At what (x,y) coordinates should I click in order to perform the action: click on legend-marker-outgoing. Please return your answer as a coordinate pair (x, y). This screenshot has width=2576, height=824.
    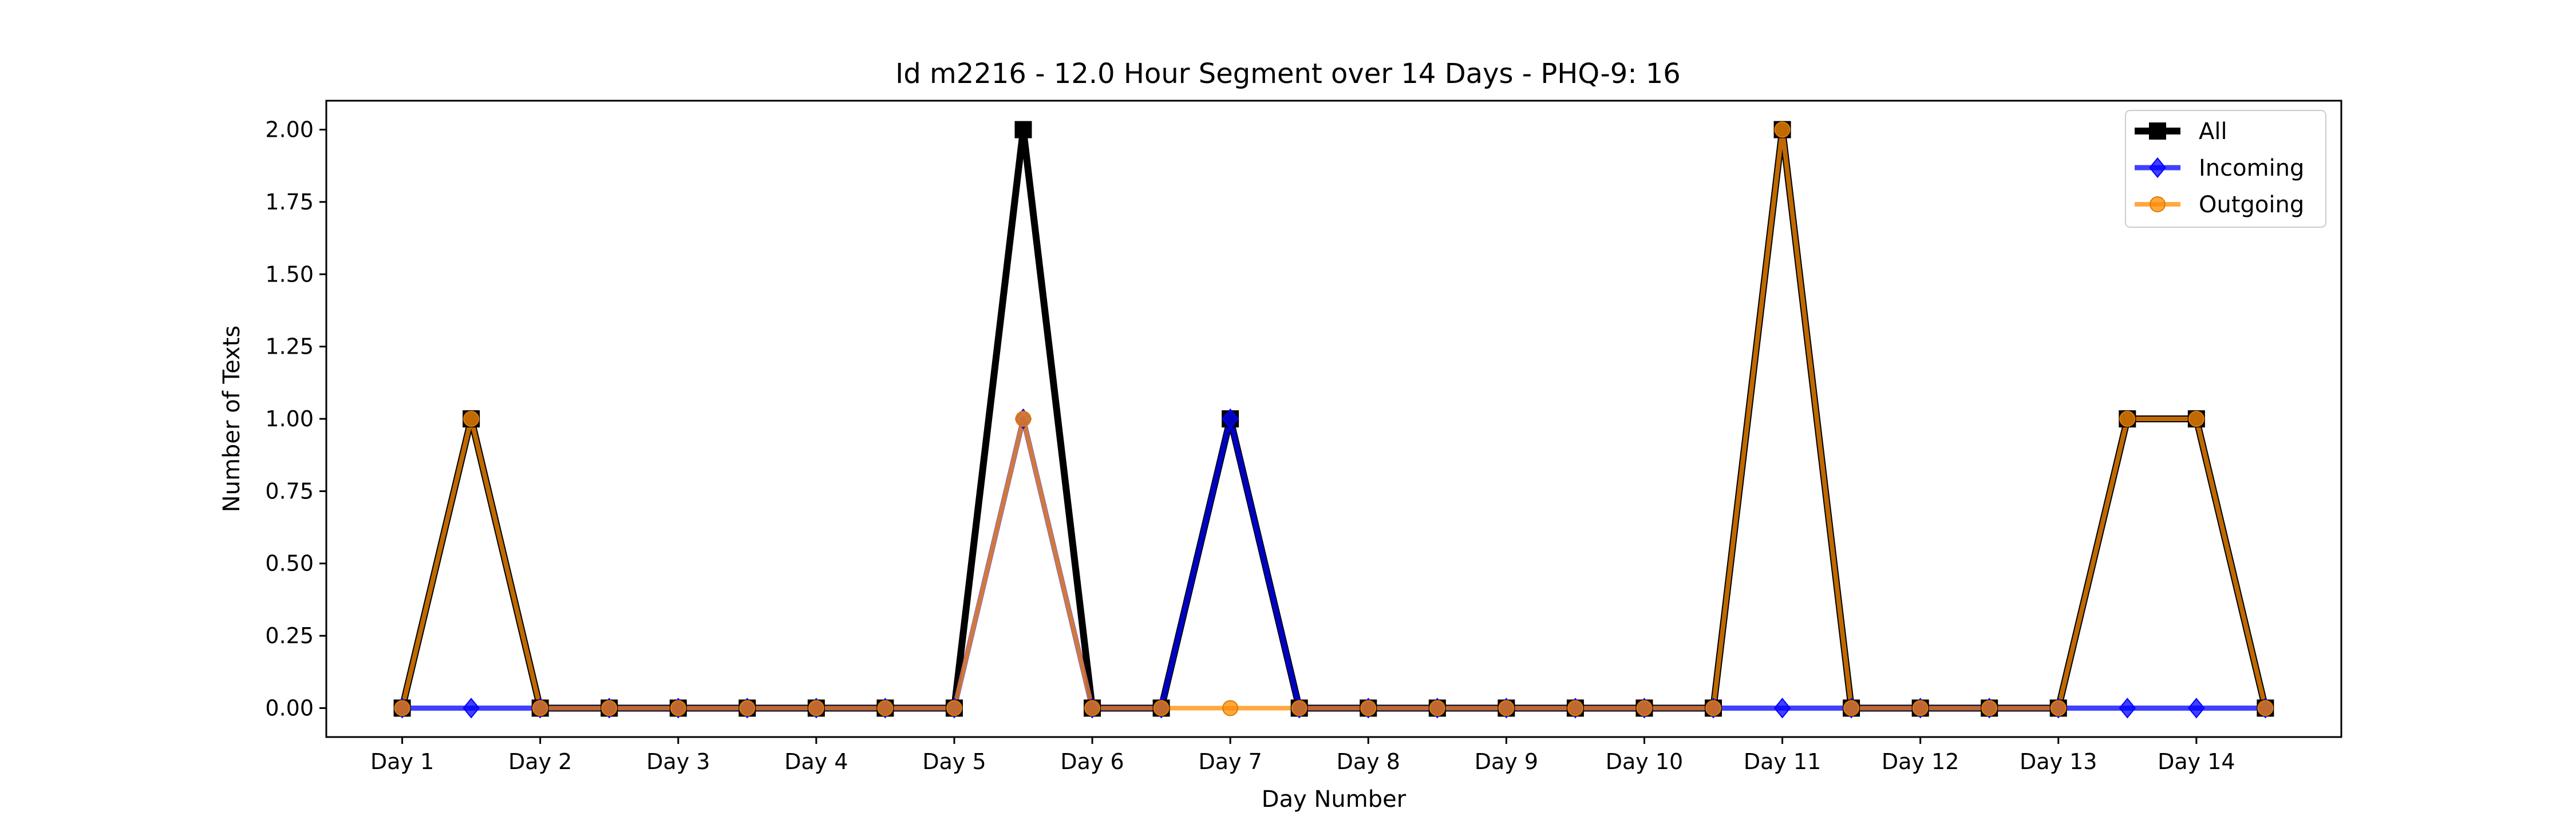
    Looking at the image, I should click on (2158, 204).